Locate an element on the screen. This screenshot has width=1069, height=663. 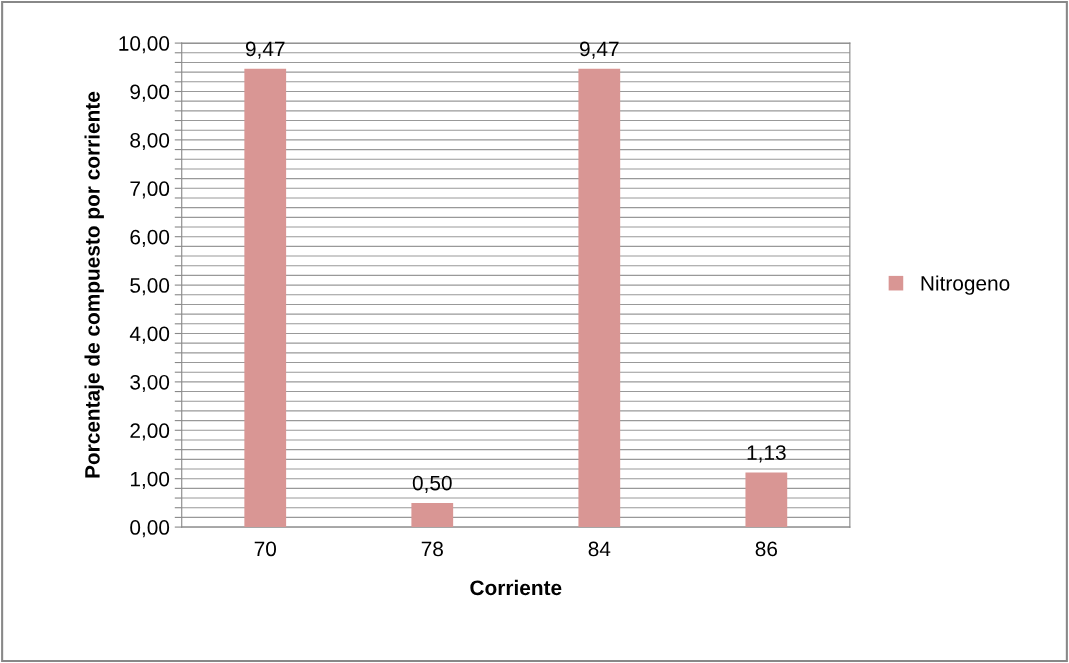
x-tick-label: 86 is located at coordinates (766, 549).